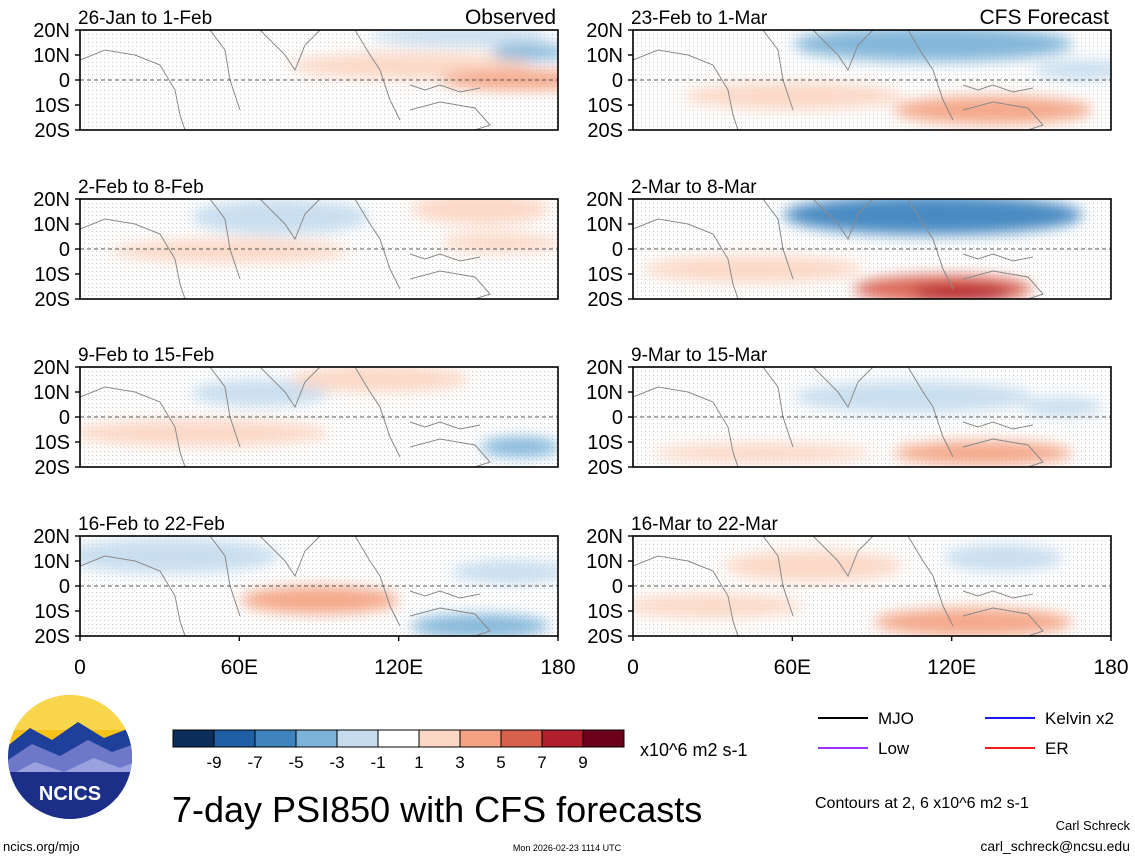 The height and width of the screenshot is (860, 1135). Describe the element at coordinates (1044, 17) in the screenshot. I see `forecast-label: CFS Forecast` at that location.